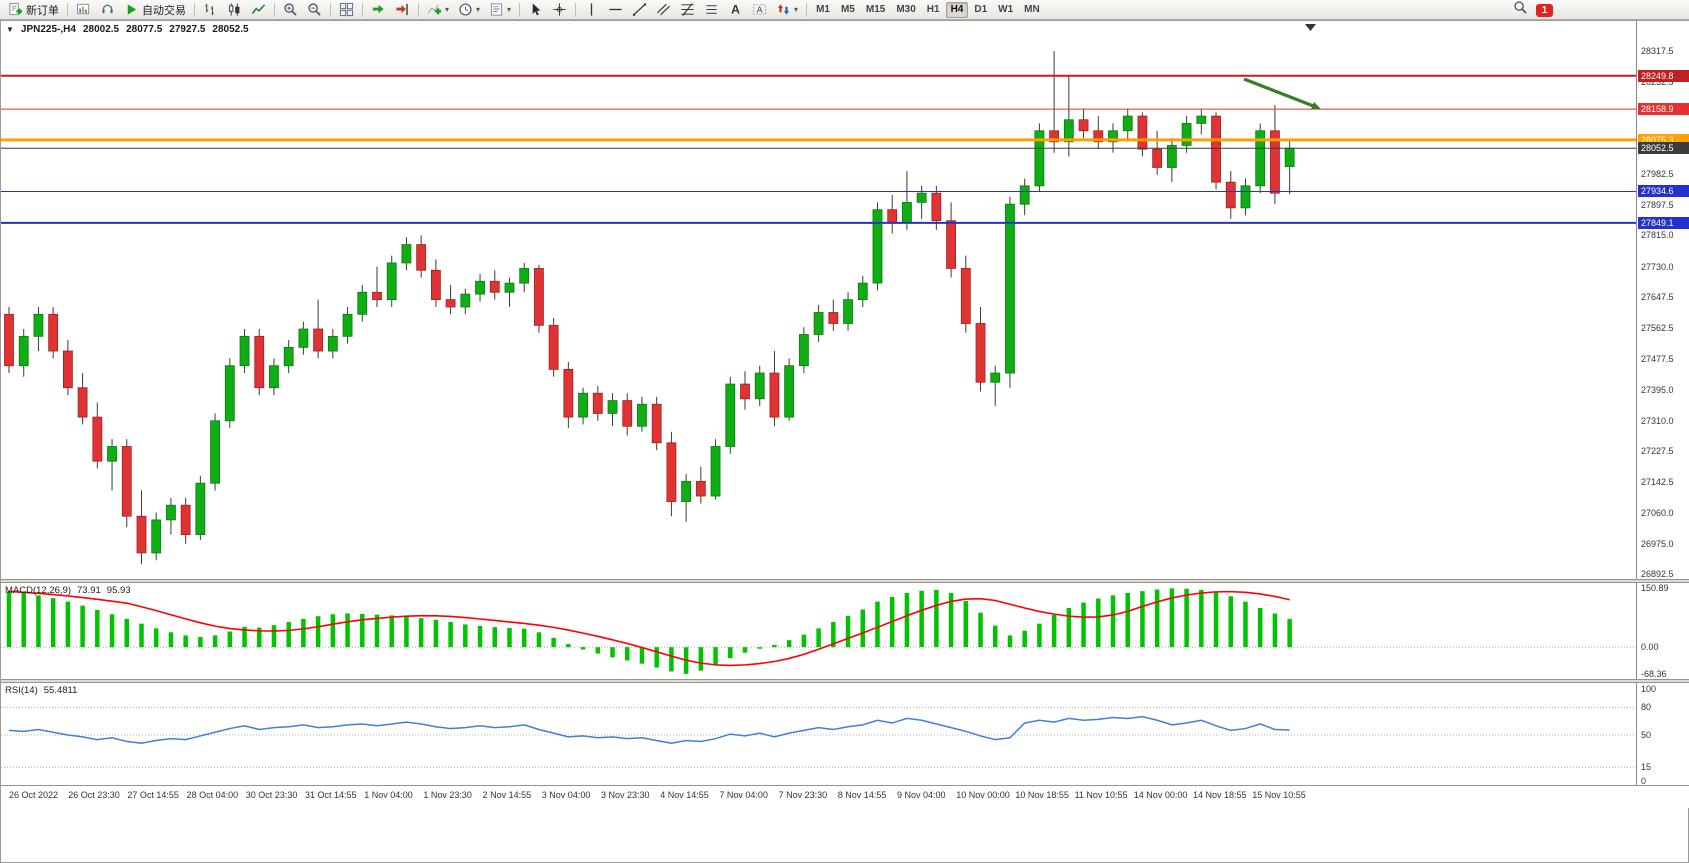 This screenshot has width=1689, height=863. I want to click on chart-shift-button, so click(402, 10).